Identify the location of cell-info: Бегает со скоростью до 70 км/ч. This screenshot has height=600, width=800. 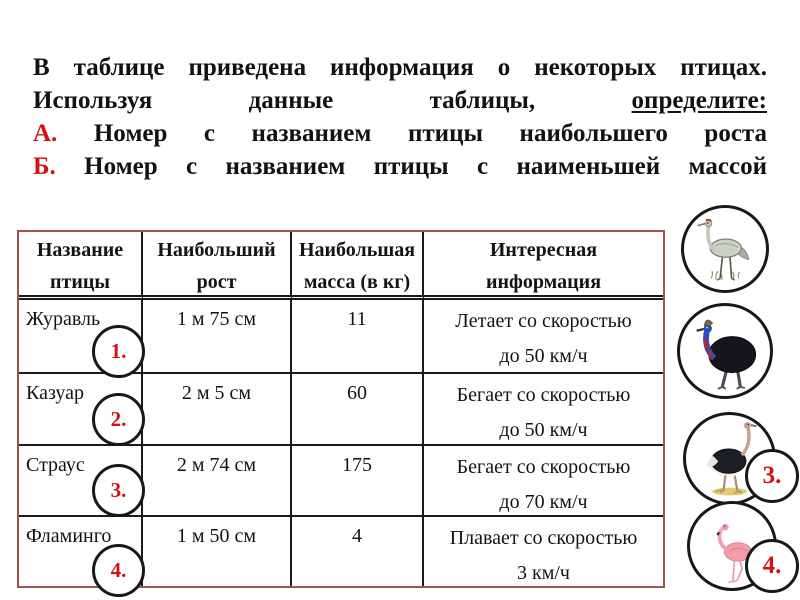
(543, 481).